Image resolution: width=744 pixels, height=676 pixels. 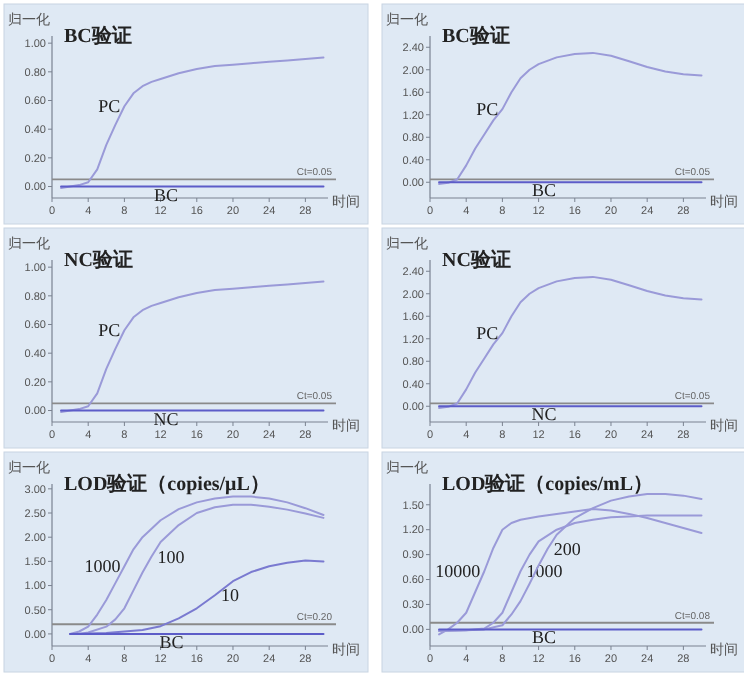 What do you see at coordinates (230, 595) in the screenshot?
I see `series-label: 10` at bounding box center [230, 595].